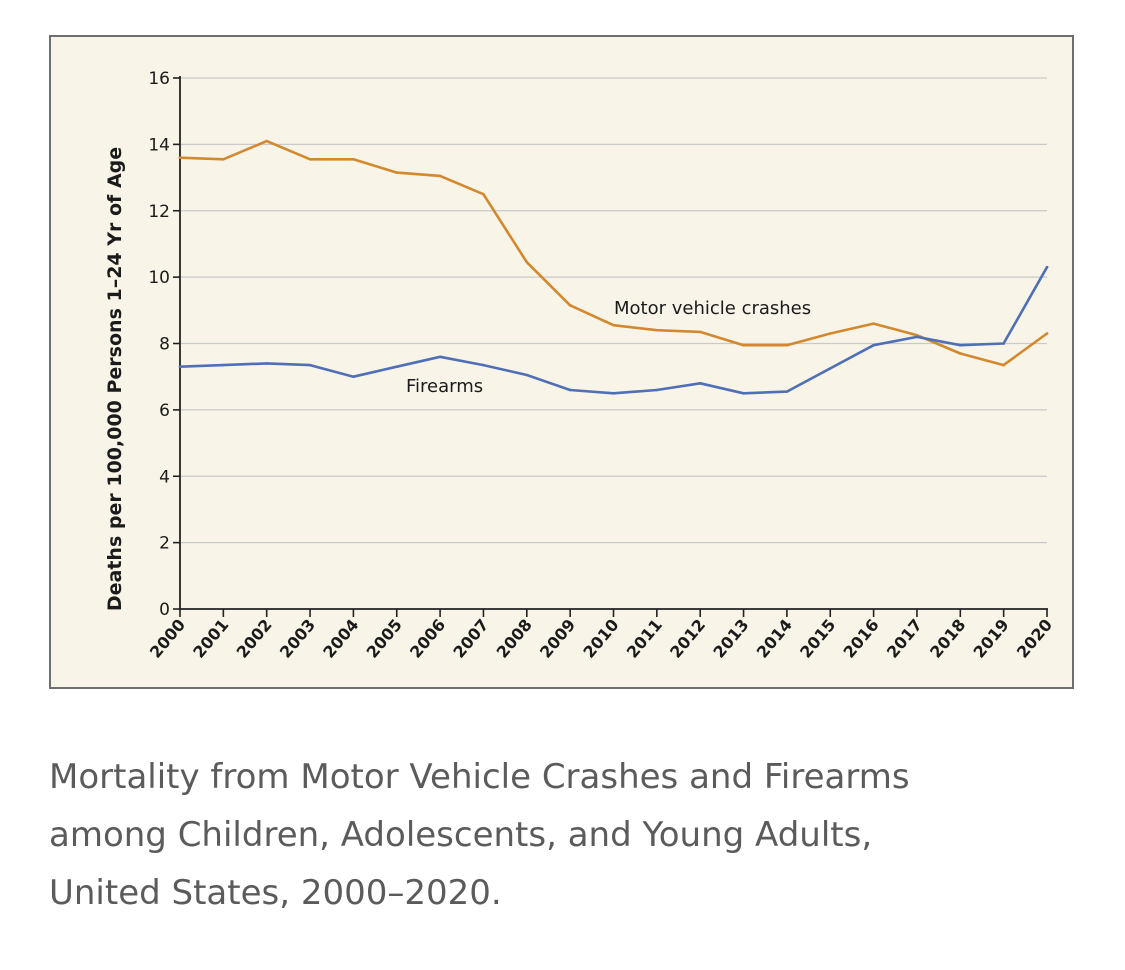 This screenshot has height=970, width=1125. What do you see at coordinates (210, 638) in the screenshot?
I see `x-tick-label: 2001` at bounding box center [210, 638].